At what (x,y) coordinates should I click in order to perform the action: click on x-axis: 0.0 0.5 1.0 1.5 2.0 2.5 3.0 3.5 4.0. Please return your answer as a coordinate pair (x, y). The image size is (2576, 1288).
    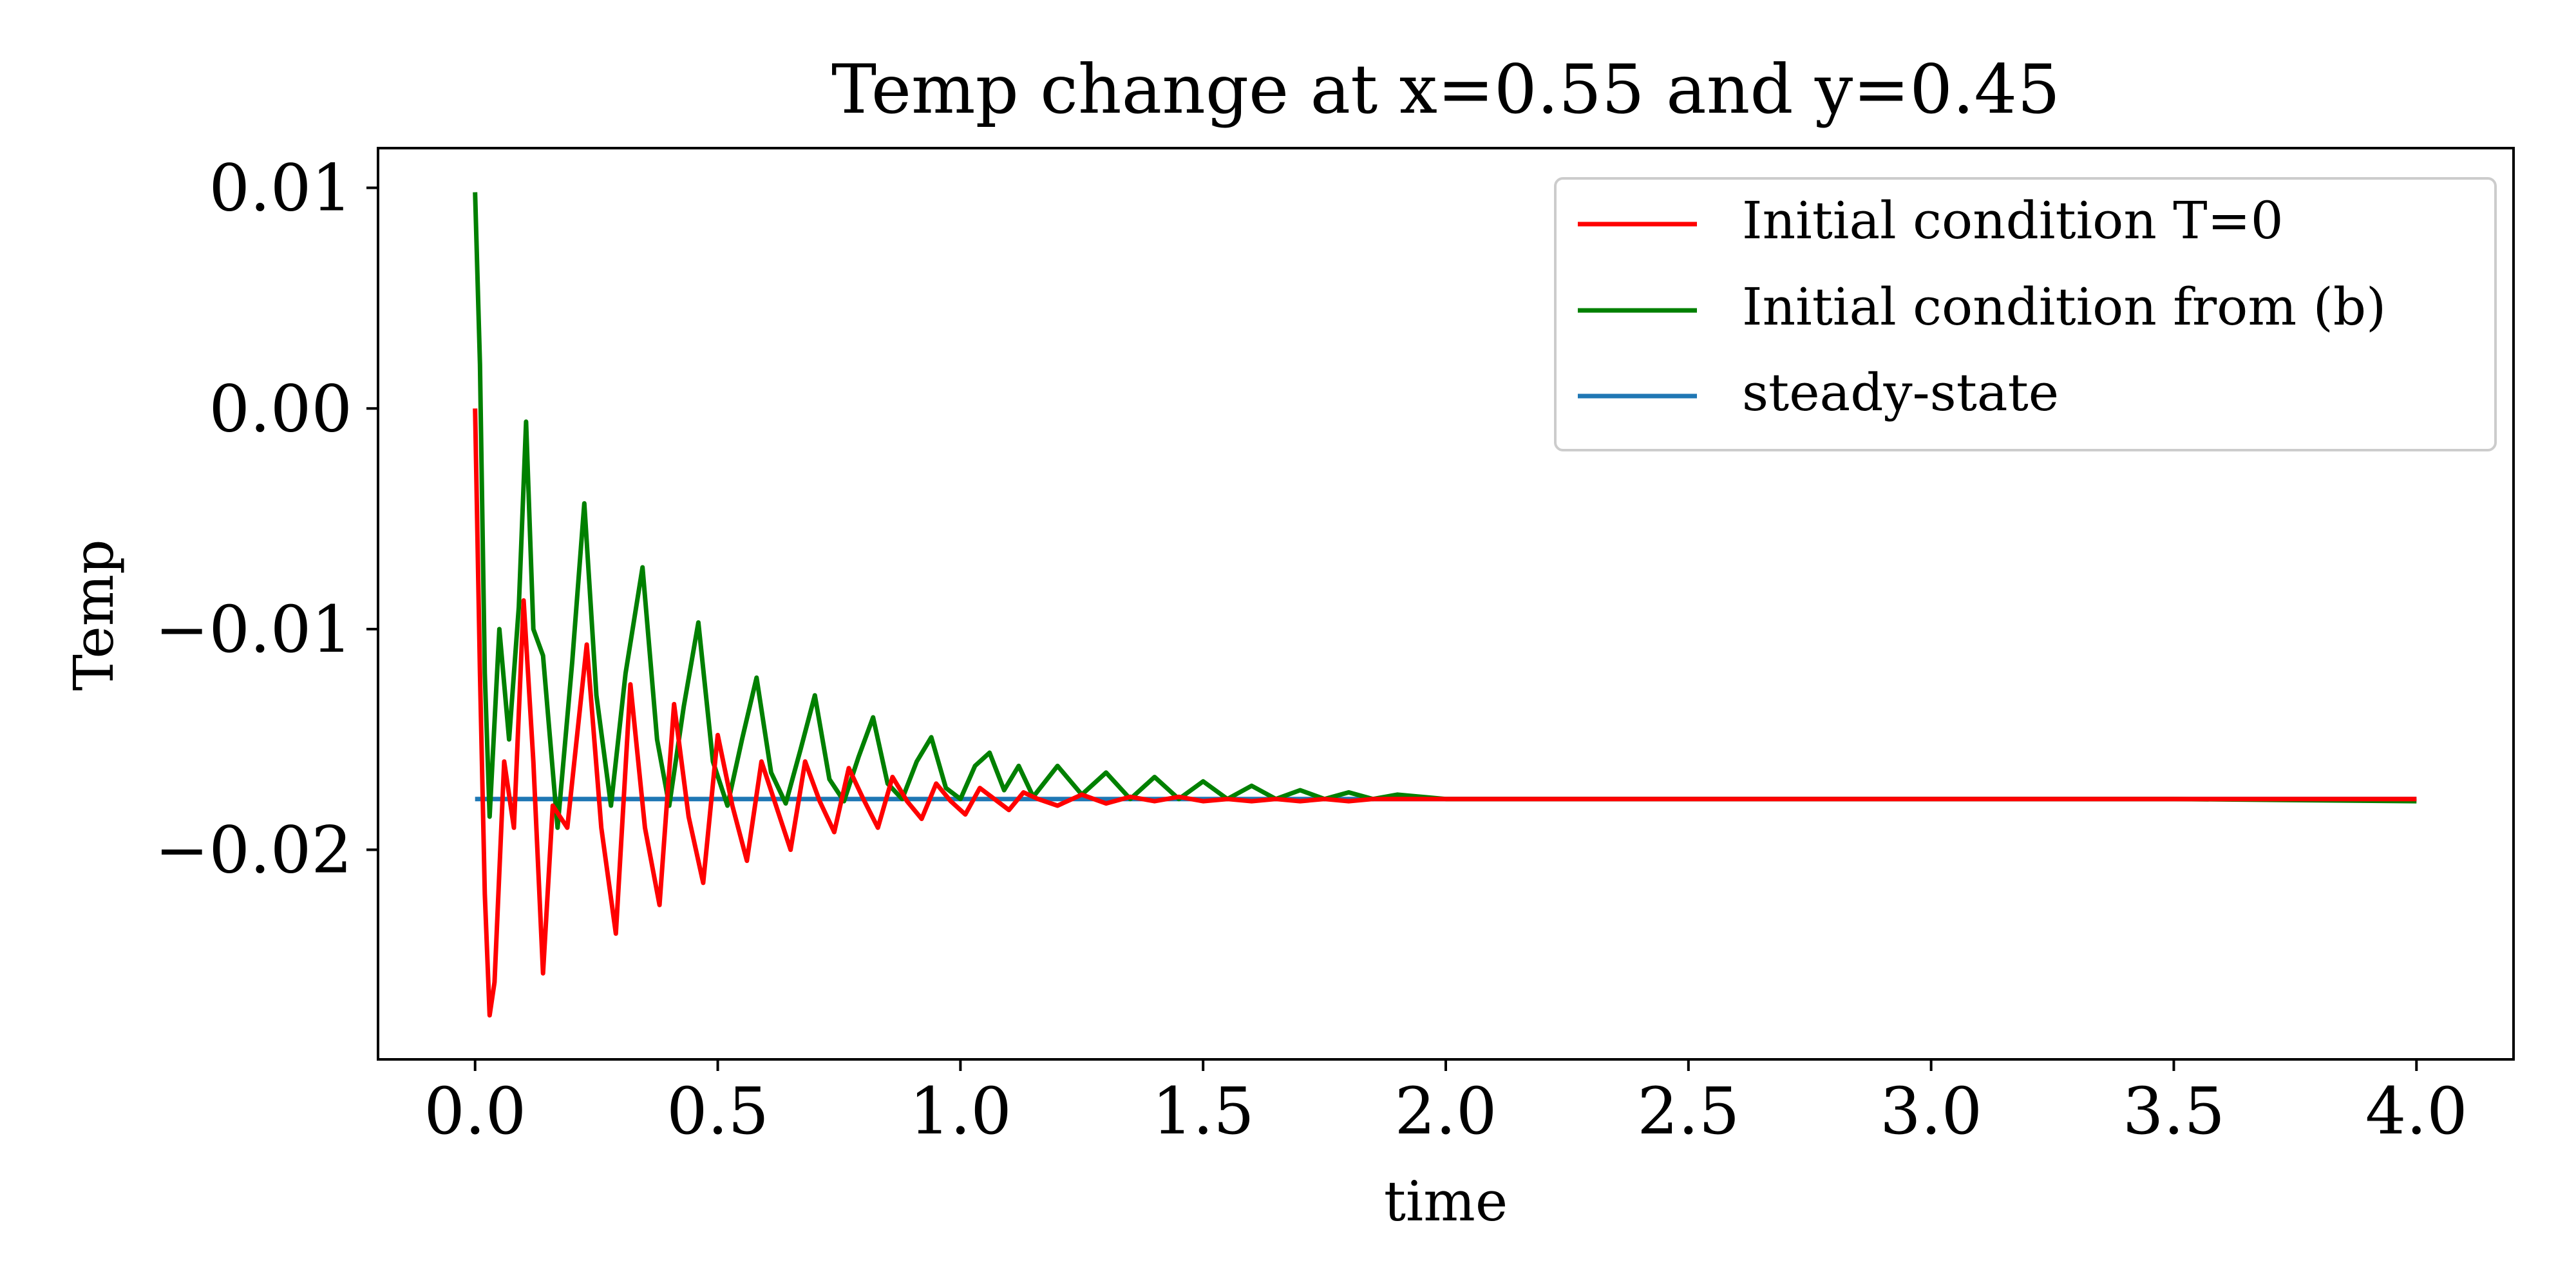
    Looking at the image, I should click on (1446, 1104).